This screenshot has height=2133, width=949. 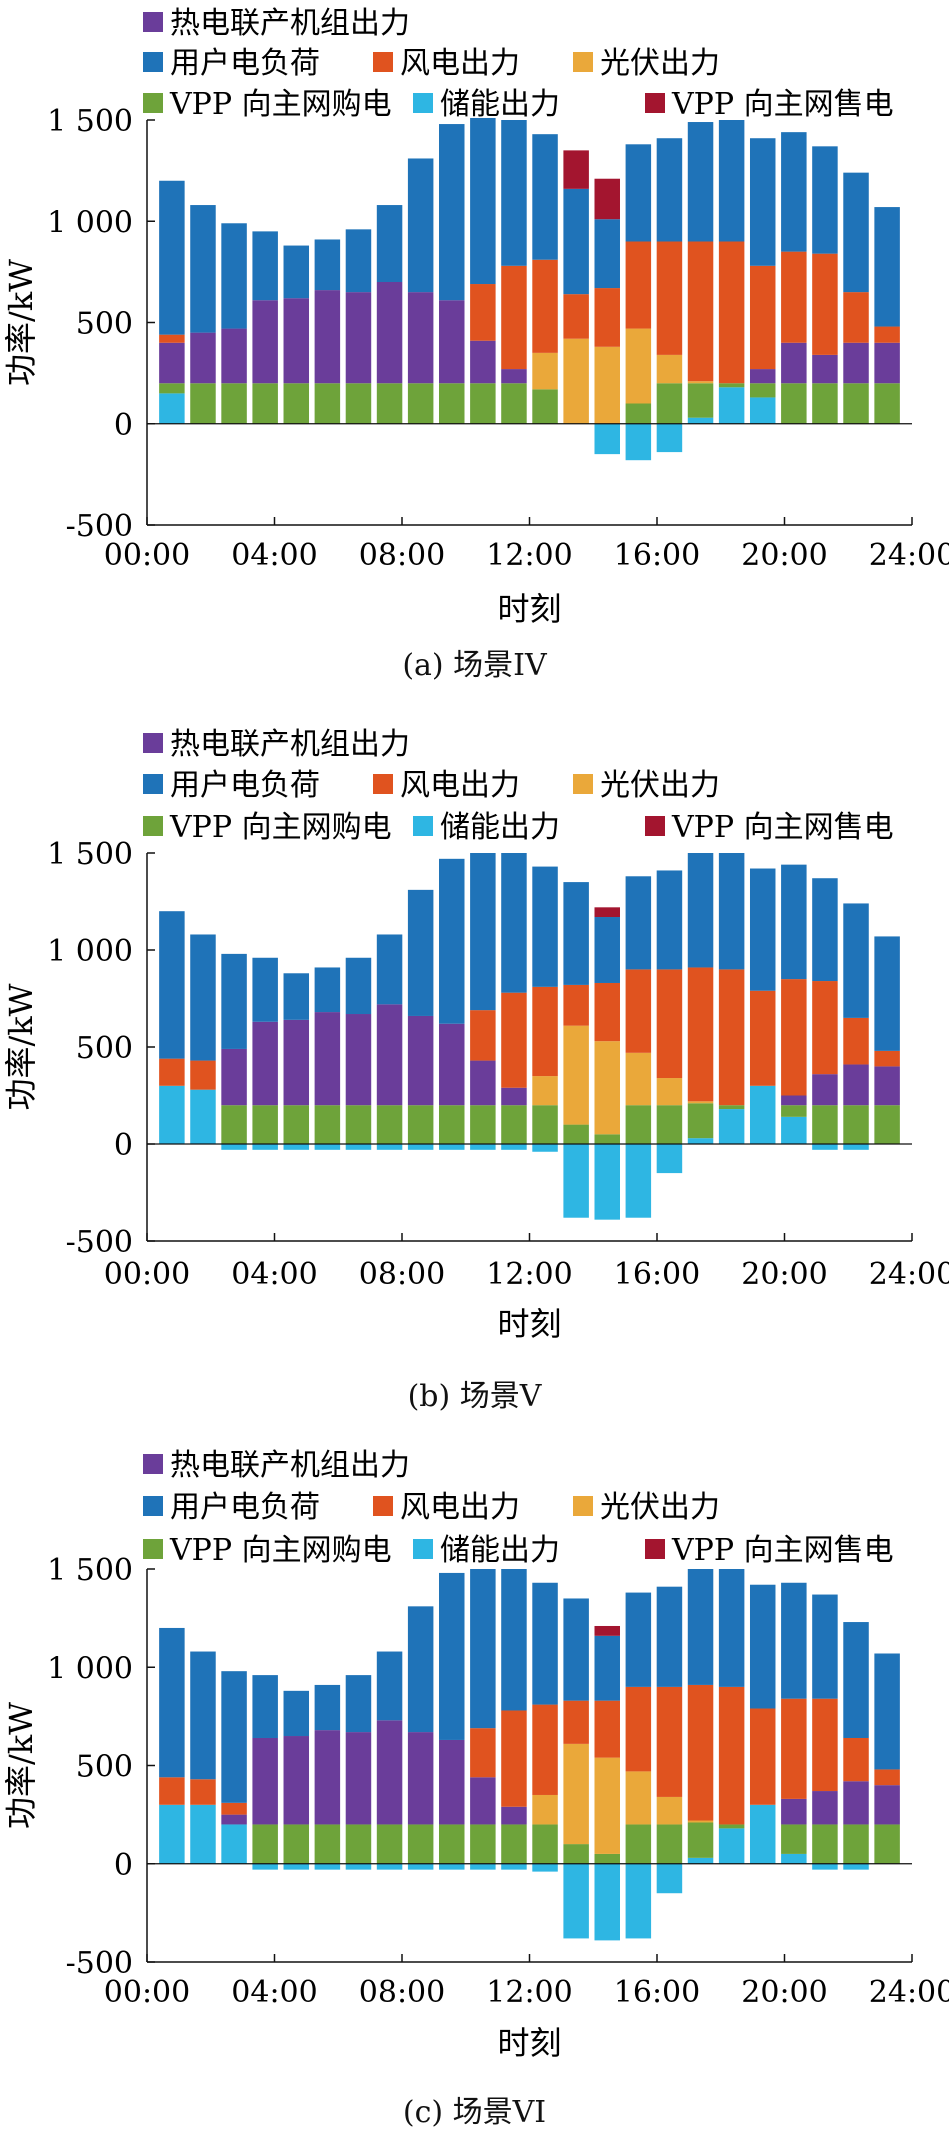 What do you see at coordinates (90, 951) in the screenshot?
I see `y-tick-label: 1 000` at bounding box center [90, 951].